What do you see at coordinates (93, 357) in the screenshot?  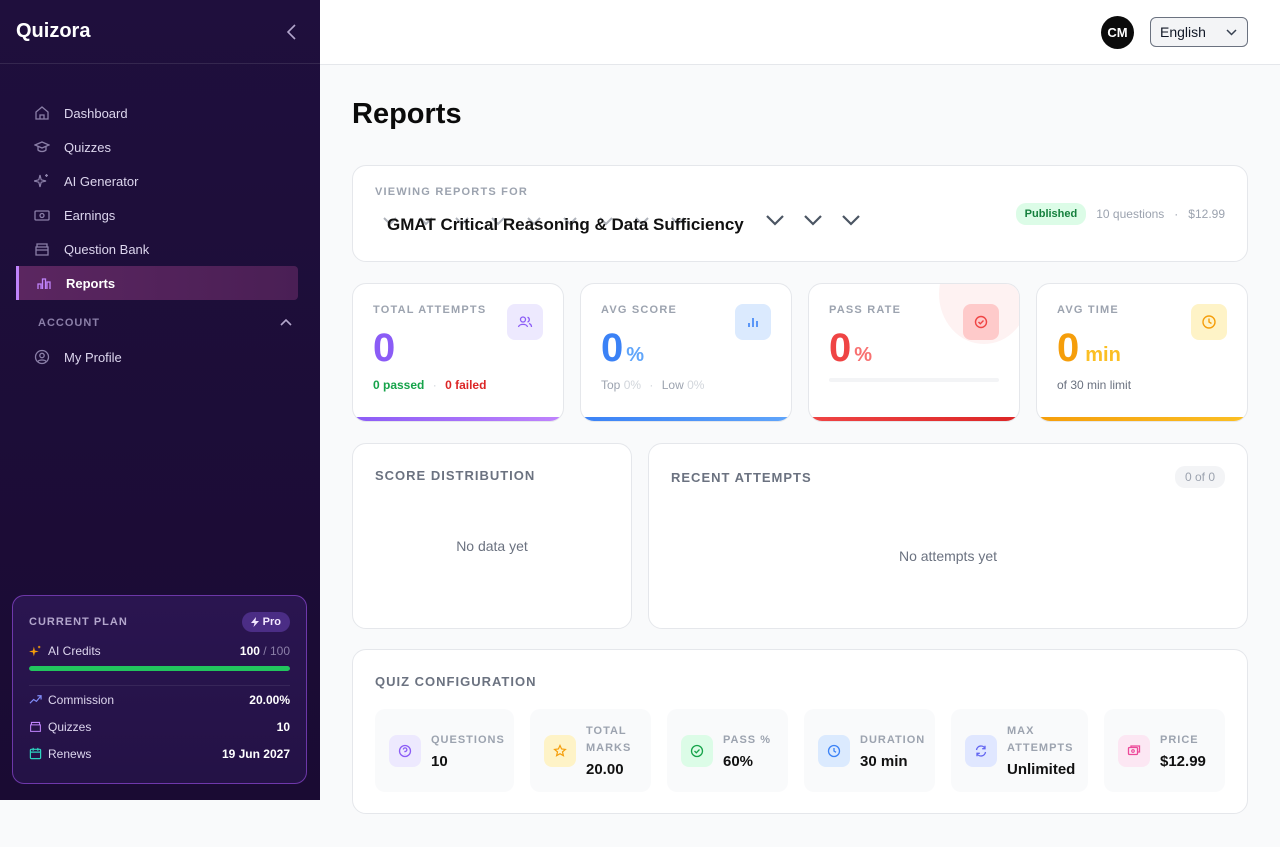 I see `sidebar-item-label: My Profile` at bounding box center [93, 357].